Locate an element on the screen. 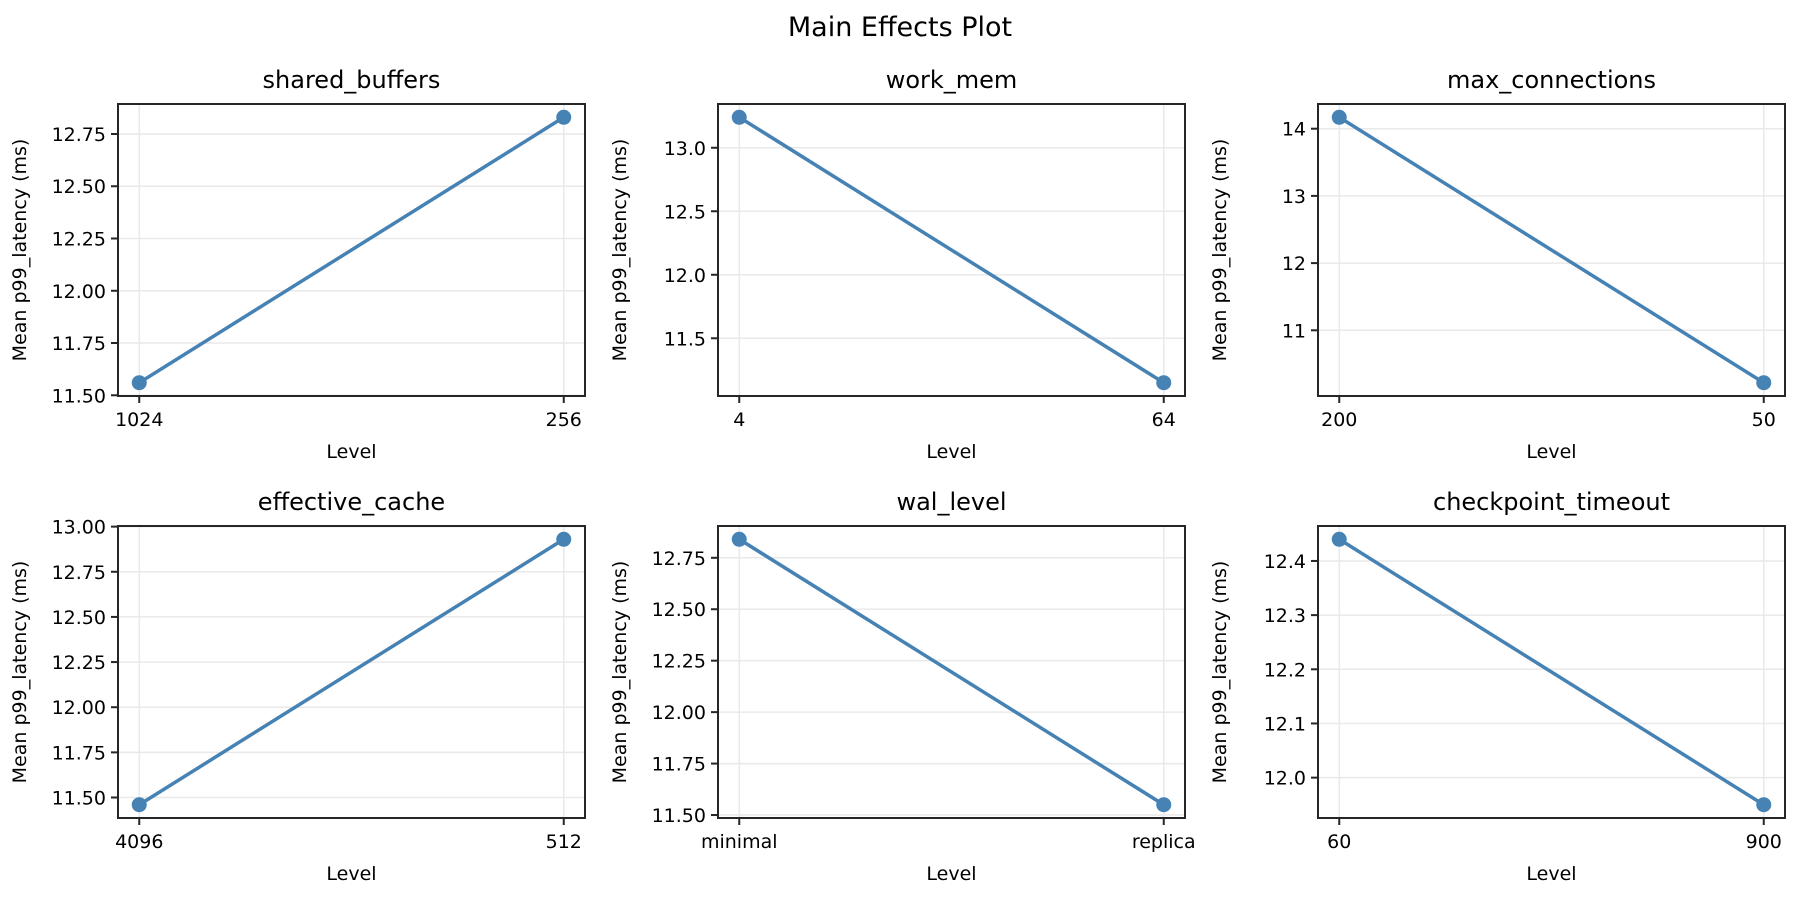 The width and height of the screenshot is (1800, 900). y-tick-label: 11 is located at coordinates (1294, 331).